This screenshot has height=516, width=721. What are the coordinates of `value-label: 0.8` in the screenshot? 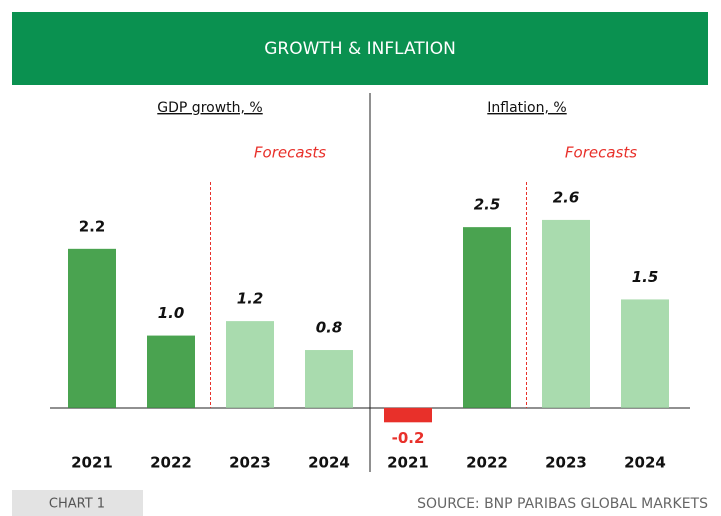 It's located at (329, 328).